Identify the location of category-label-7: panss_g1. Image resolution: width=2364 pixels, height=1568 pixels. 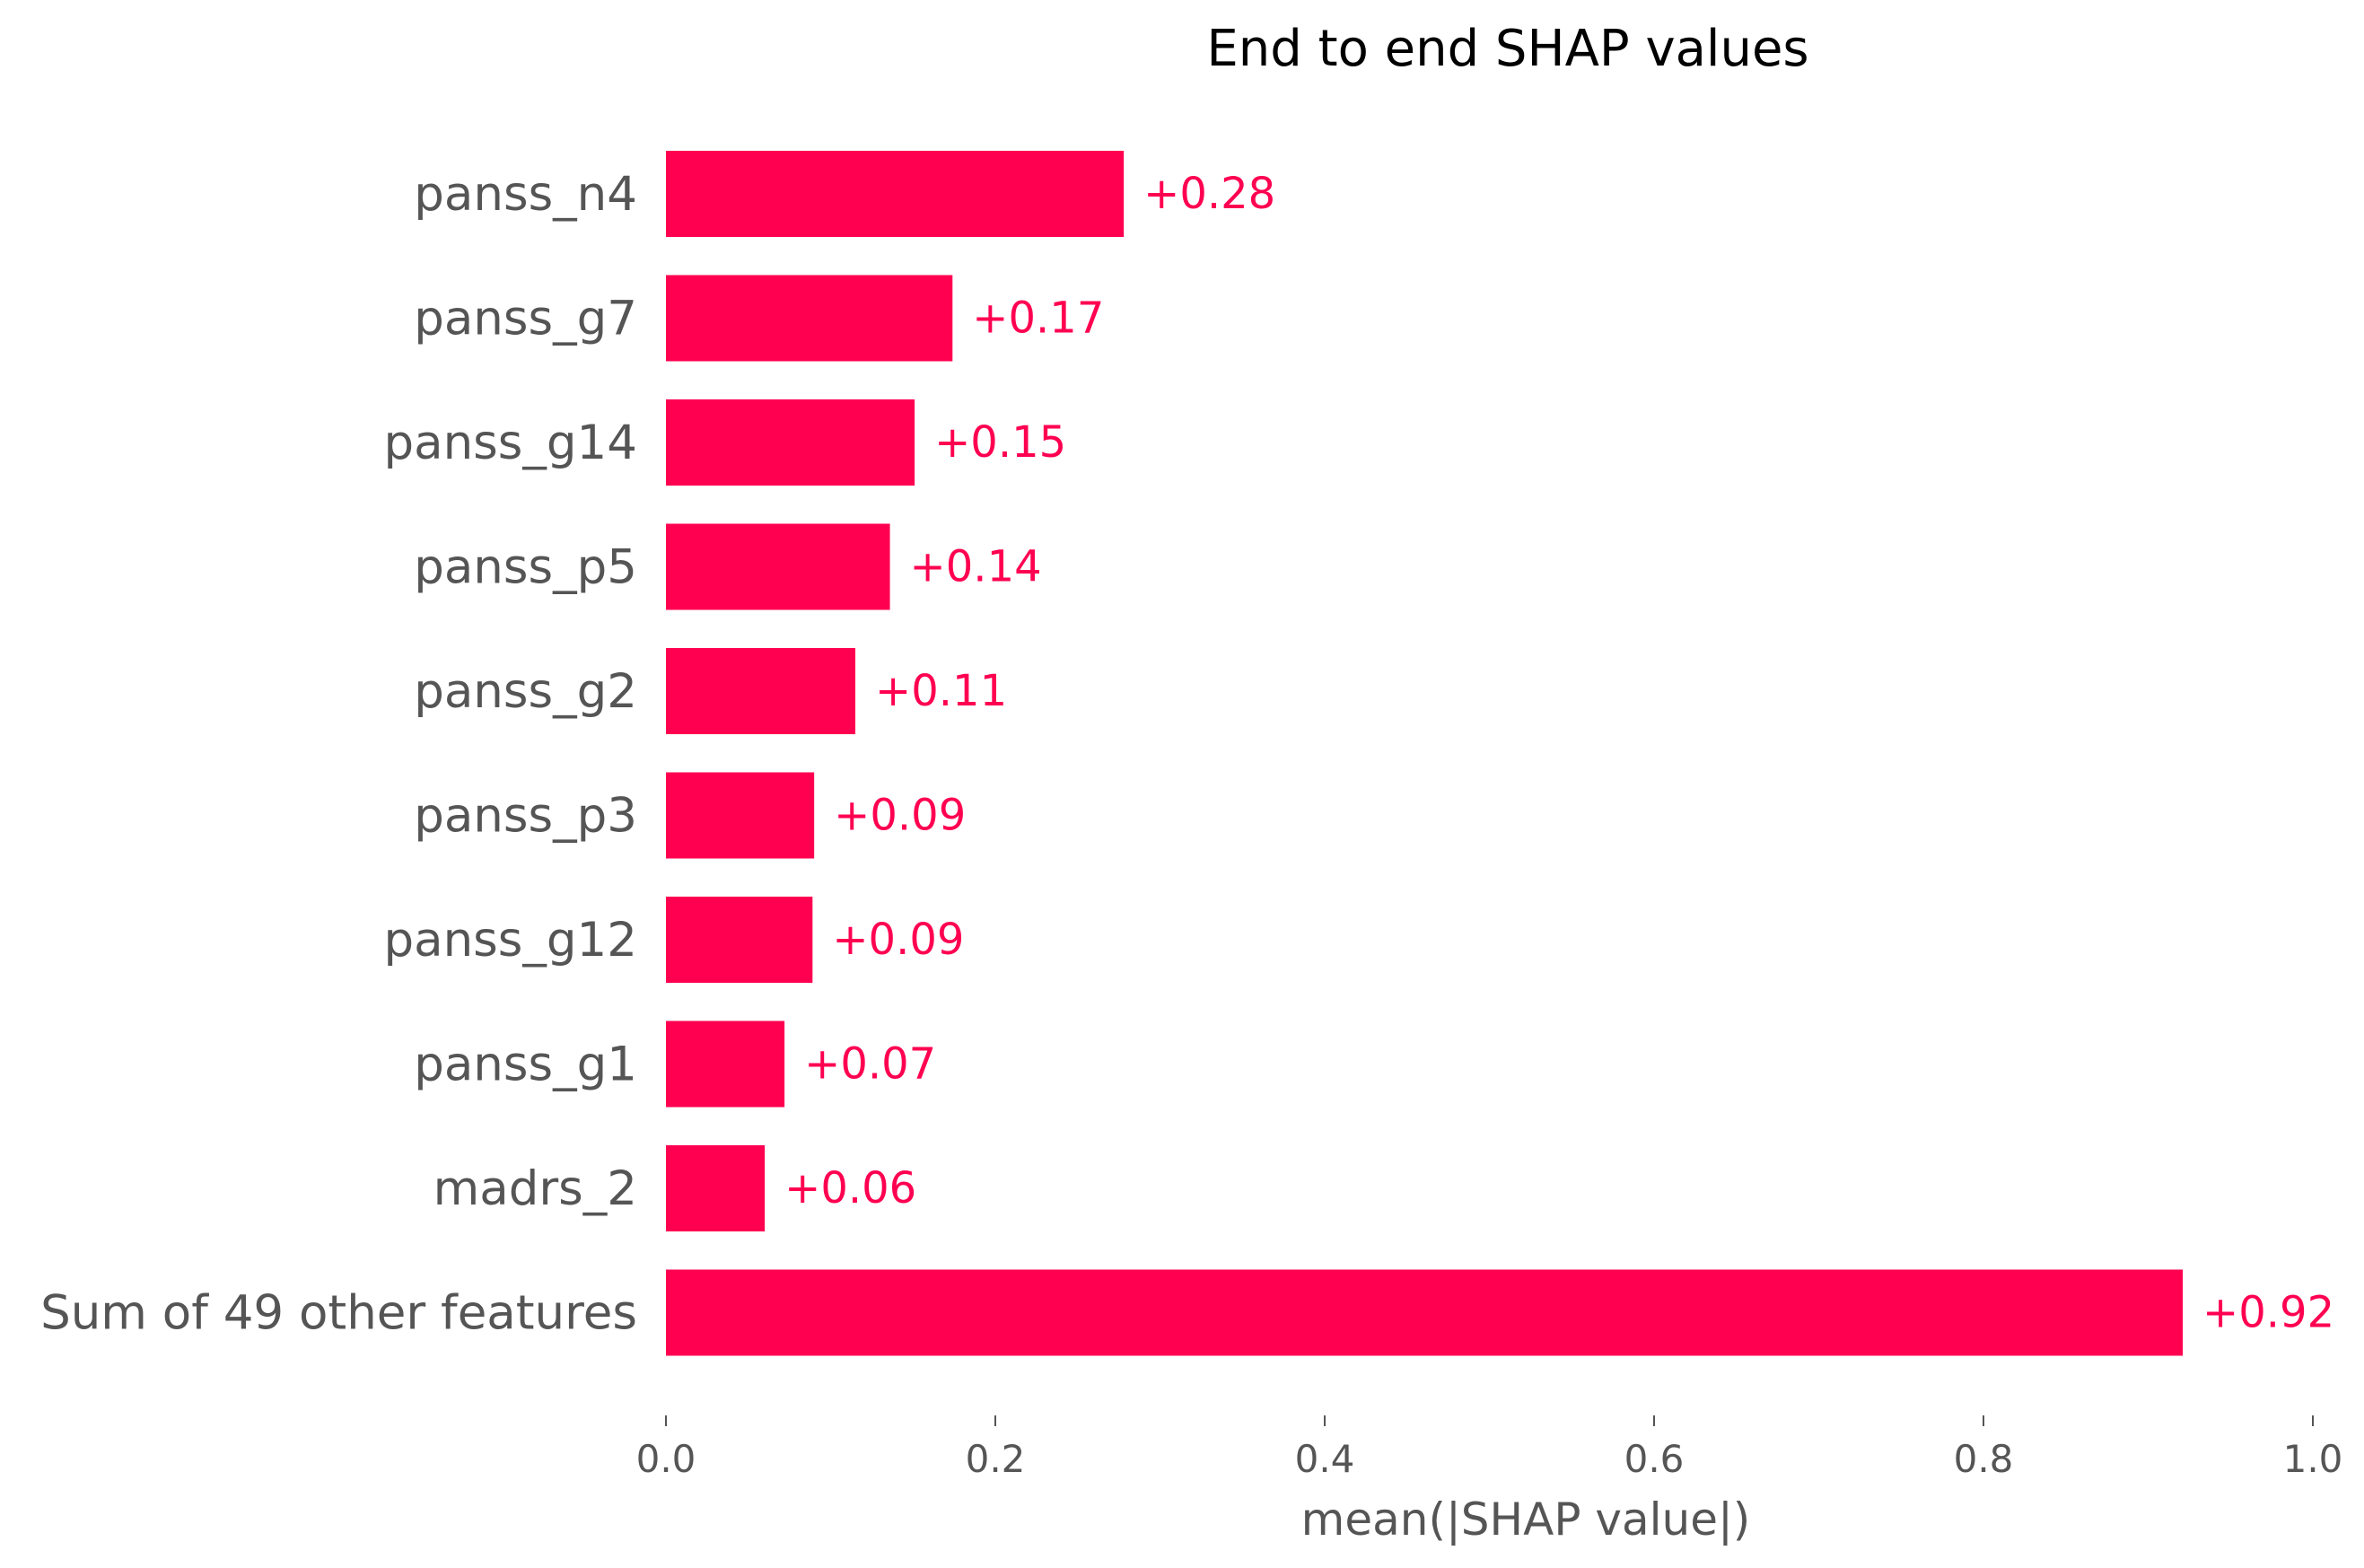
(525, 1065).